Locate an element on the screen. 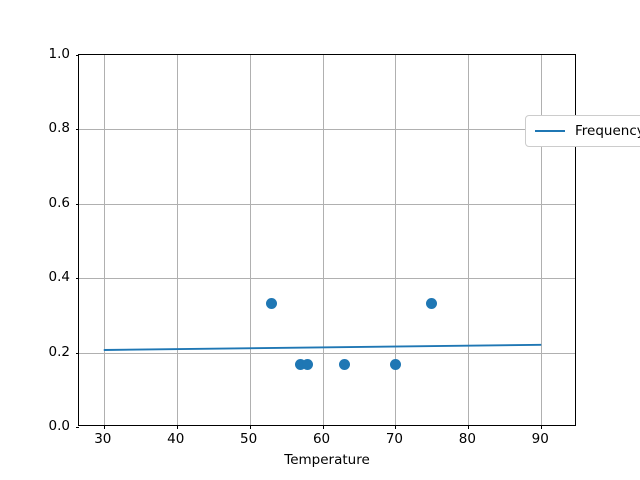  x-tick-label: 40 is located at coordinates (176, 439).